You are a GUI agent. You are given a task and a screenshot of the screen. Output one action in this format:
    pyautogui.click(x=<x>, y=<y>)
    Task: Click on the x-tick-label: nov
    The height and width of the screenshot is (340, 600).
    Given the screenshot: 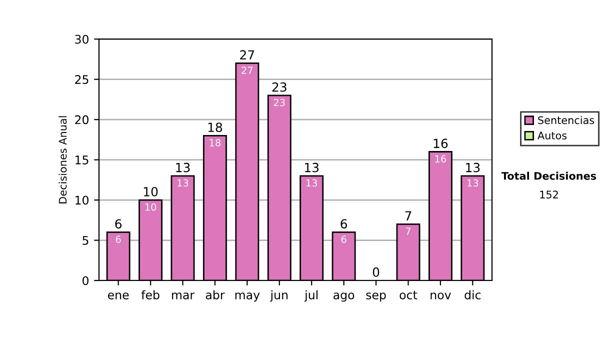 What is the action you would take?
    pyautogui.click(x=440, y=296)
    